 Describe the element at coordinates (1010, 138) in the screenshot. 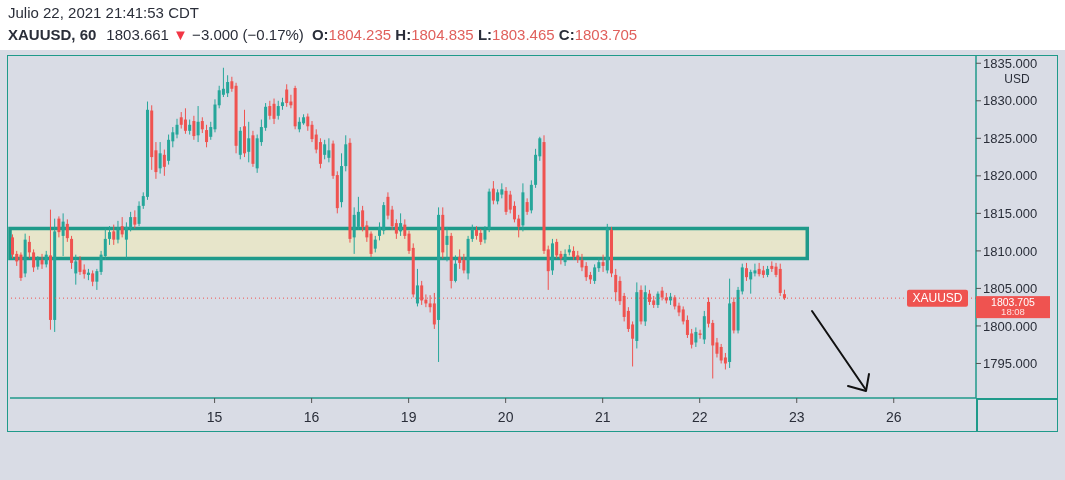

I see `y-tick-label: 1825.000` at that location.